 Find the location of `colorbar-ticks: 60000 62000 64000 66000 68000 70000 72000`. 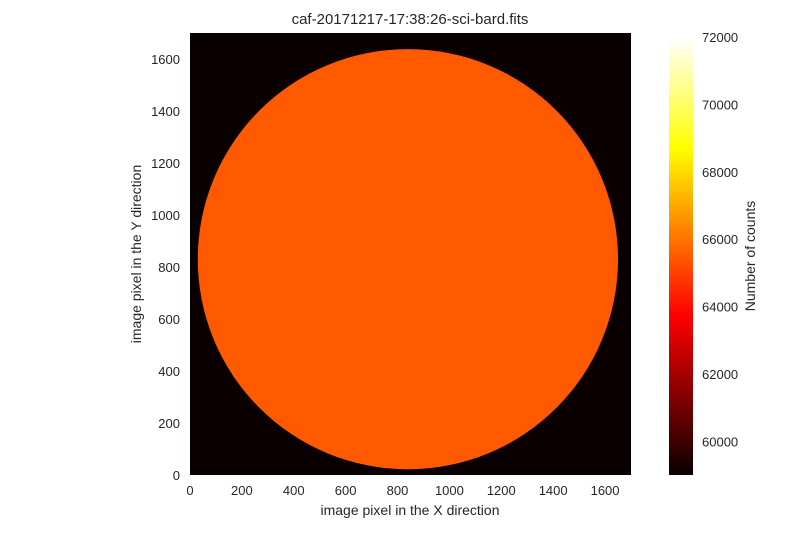

colorbar-ticks: 60000 62000 64000 66000 68000 70000 72000 is located at coordinates (720, 239).